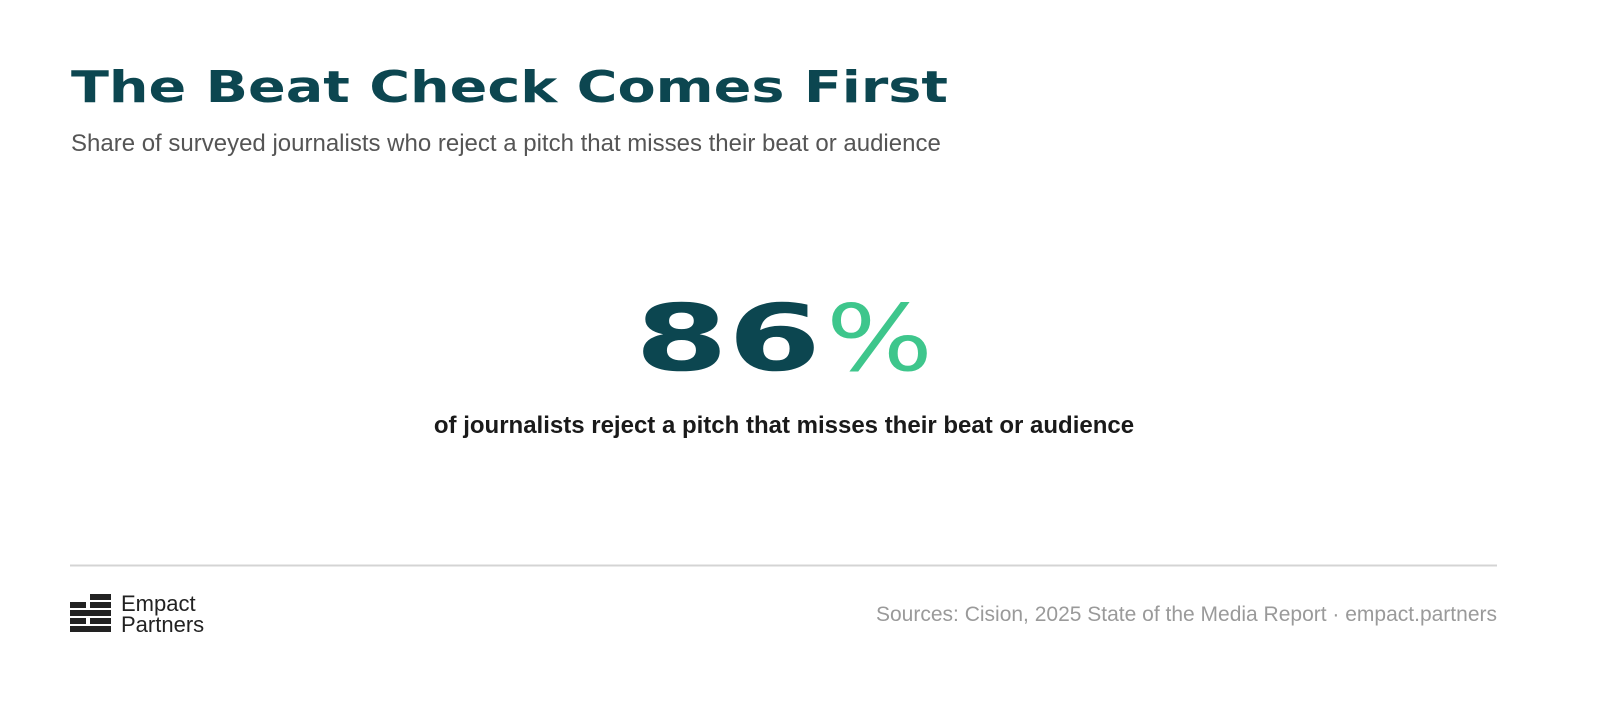 This screenshot has width=1600, height=702. What do you see at coordinates (158, 603) in the screenshot?
I see `logo-text: Empact` at bounding box center [158, 603].